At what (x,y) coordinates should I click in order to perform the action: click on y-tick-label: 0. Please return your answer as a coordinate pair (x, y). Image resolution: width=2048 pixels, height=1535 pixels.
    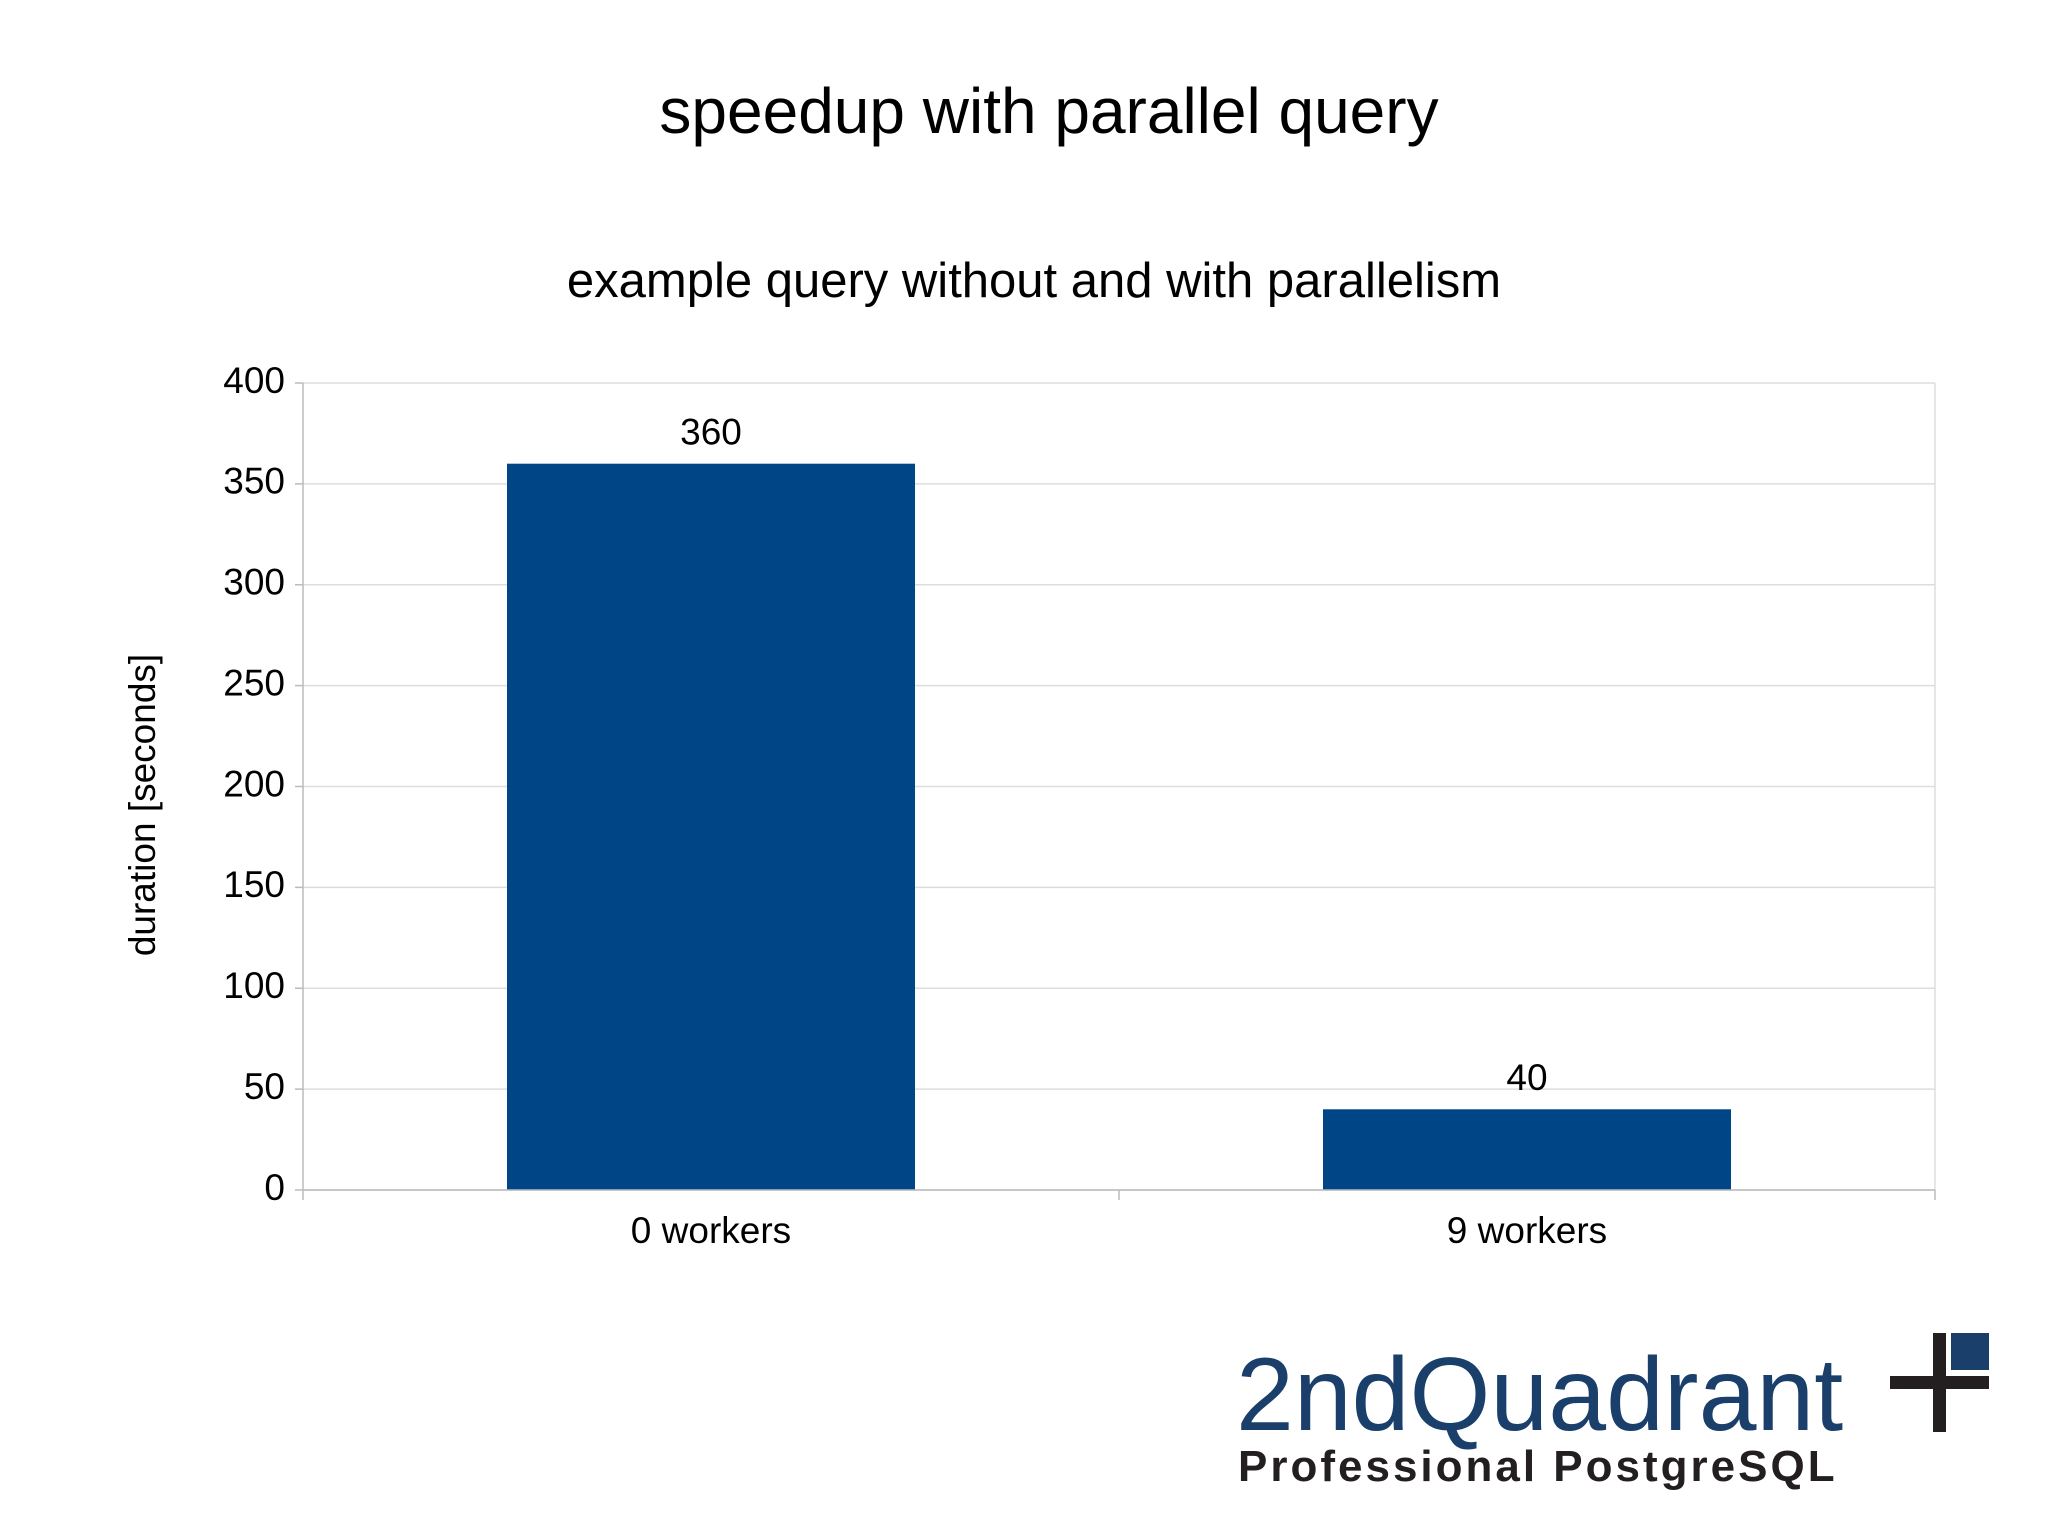
    Looking at the image, I should click on (274, 1187).